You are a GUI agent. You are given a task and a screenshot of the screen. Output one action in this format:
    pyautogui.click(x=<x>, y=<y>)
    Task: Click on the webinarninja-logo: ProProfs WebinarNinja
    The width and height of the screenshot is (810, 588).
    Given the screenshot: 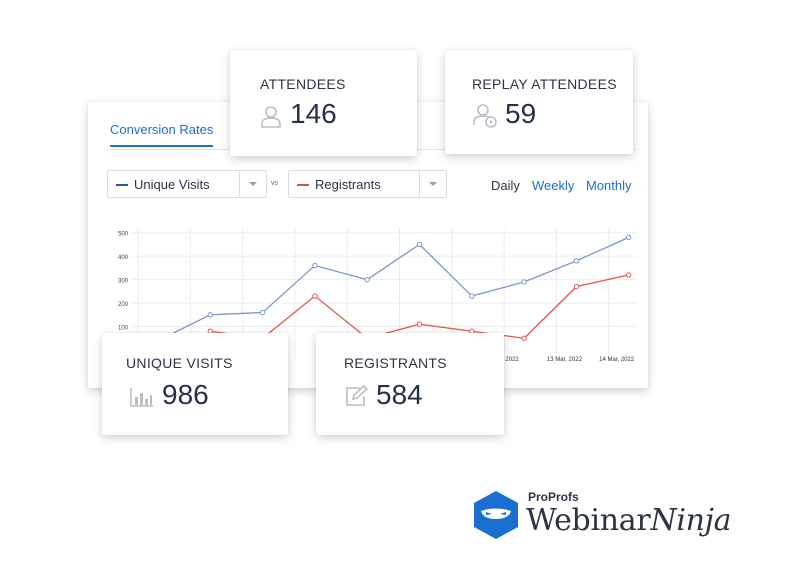 What is the action you would take?
    pyautogui.click(x=602, y=516)
    